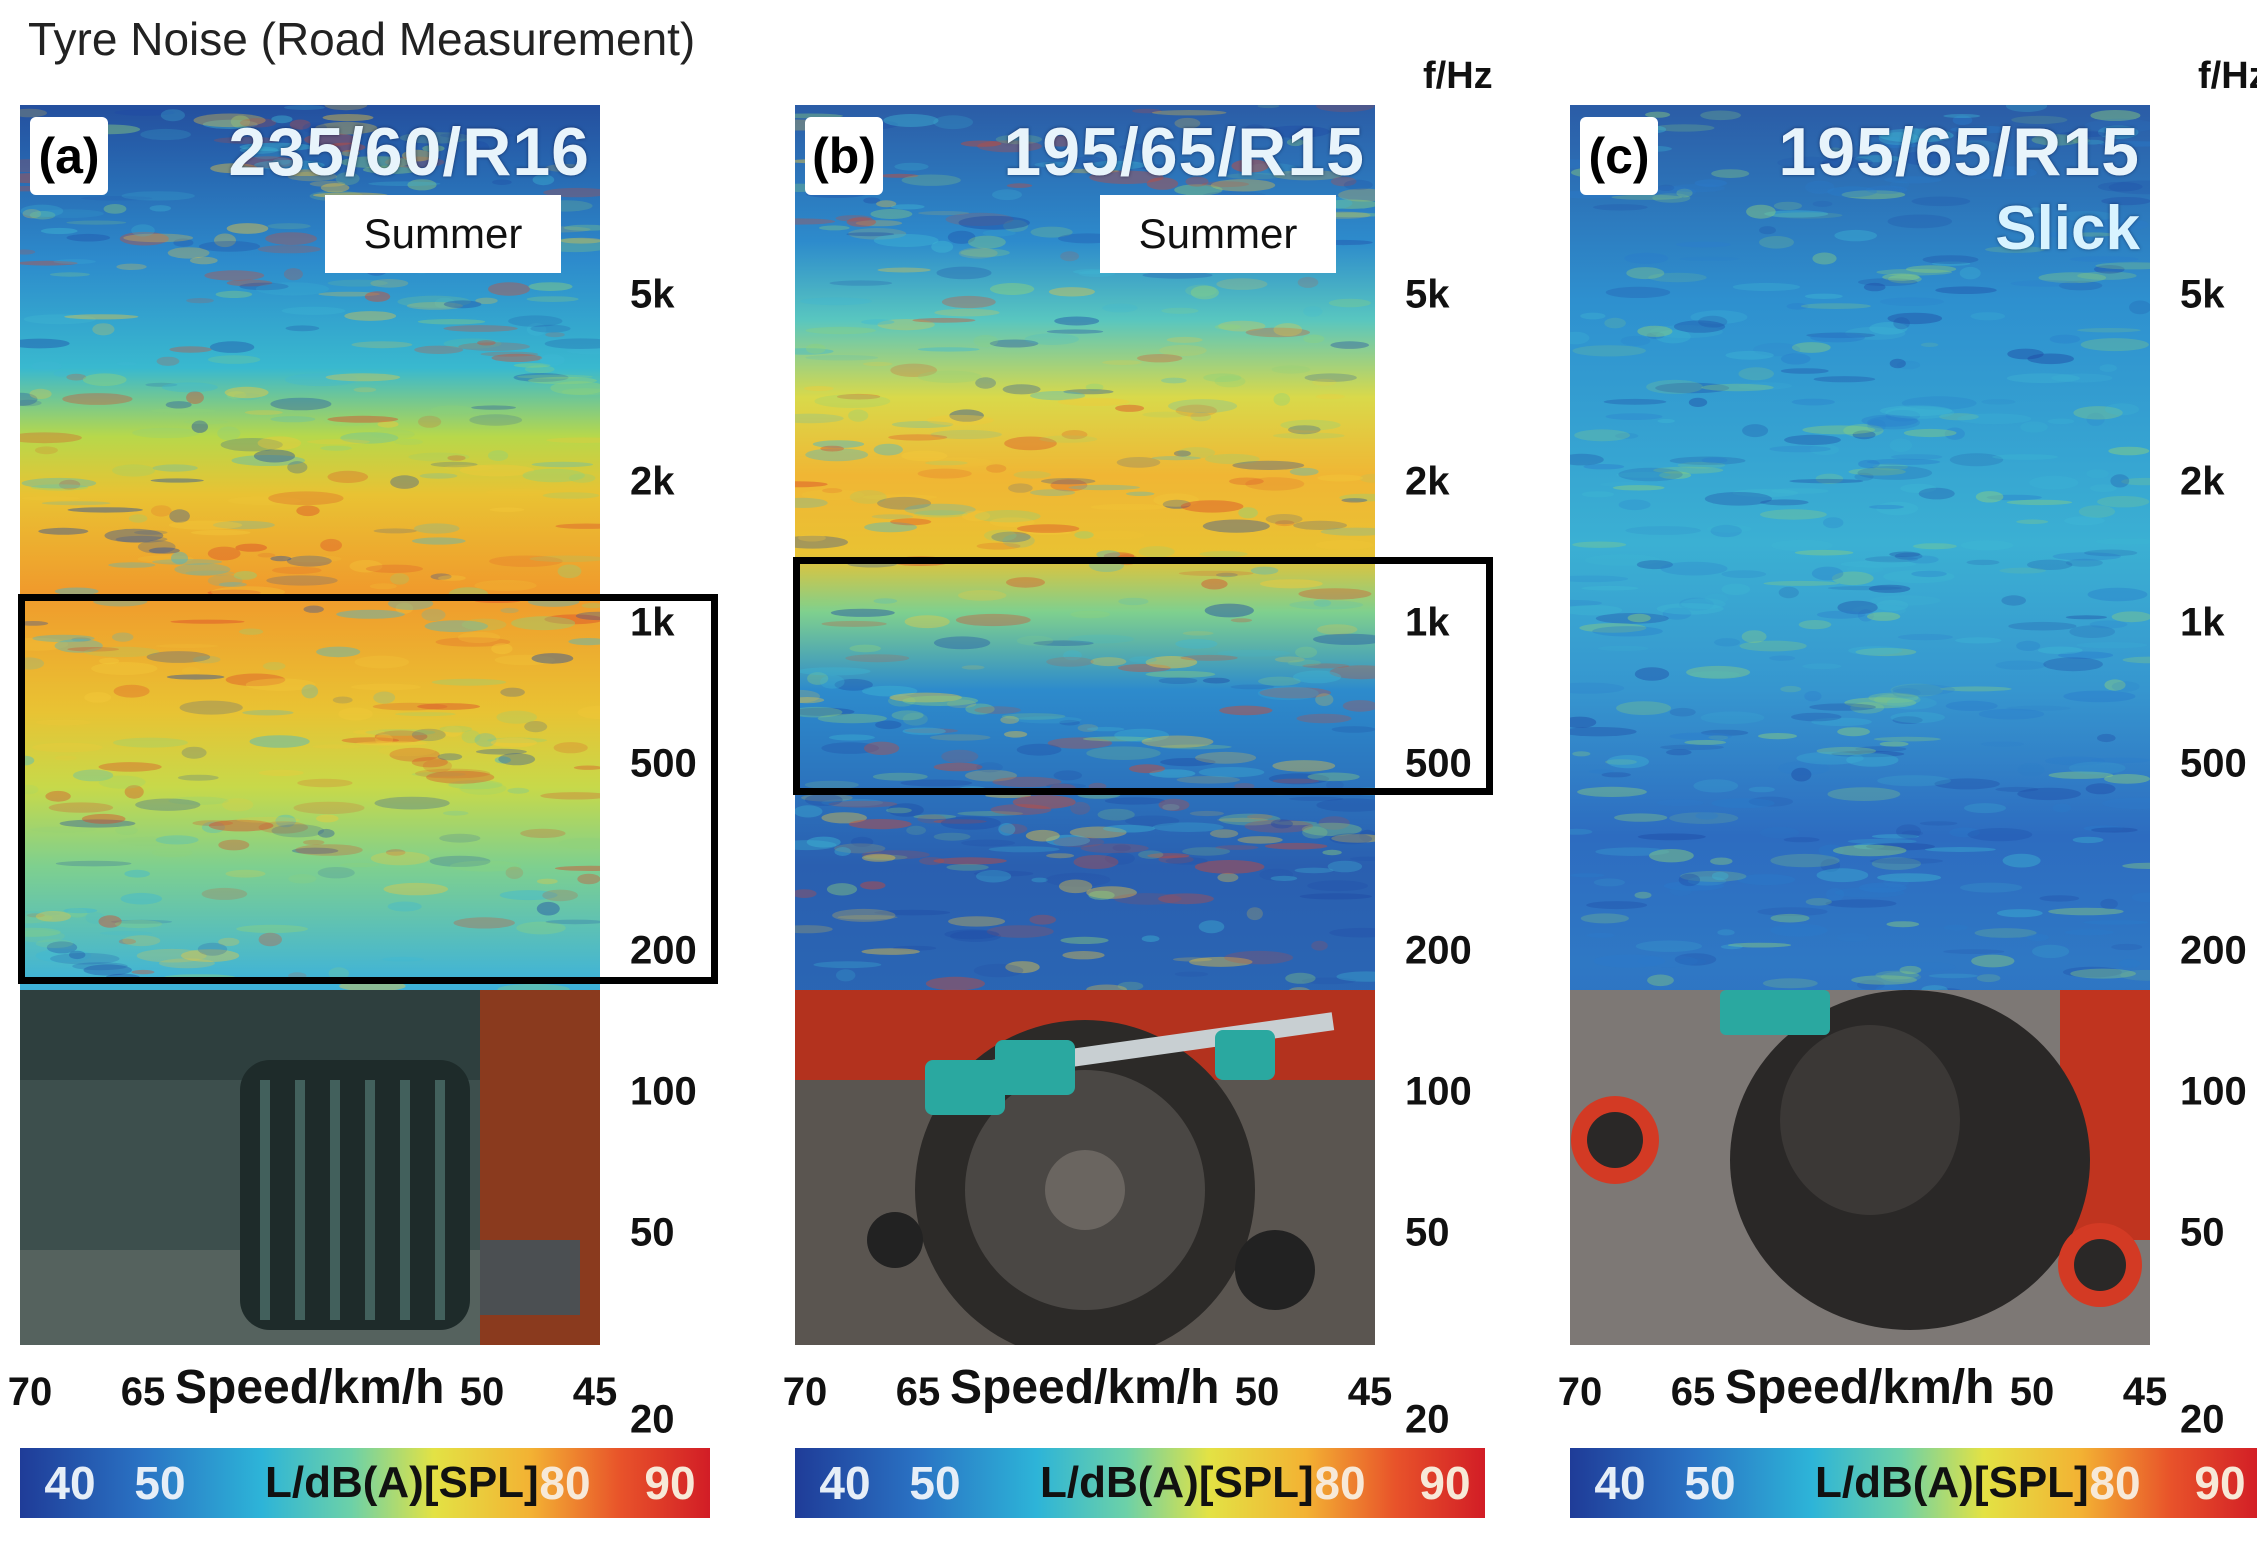 The width and height of the screenshot is (2257, 1545). Describe the element at coordinates (69, 156) in the screenshot. I see `panel-label: (a)` at that location.